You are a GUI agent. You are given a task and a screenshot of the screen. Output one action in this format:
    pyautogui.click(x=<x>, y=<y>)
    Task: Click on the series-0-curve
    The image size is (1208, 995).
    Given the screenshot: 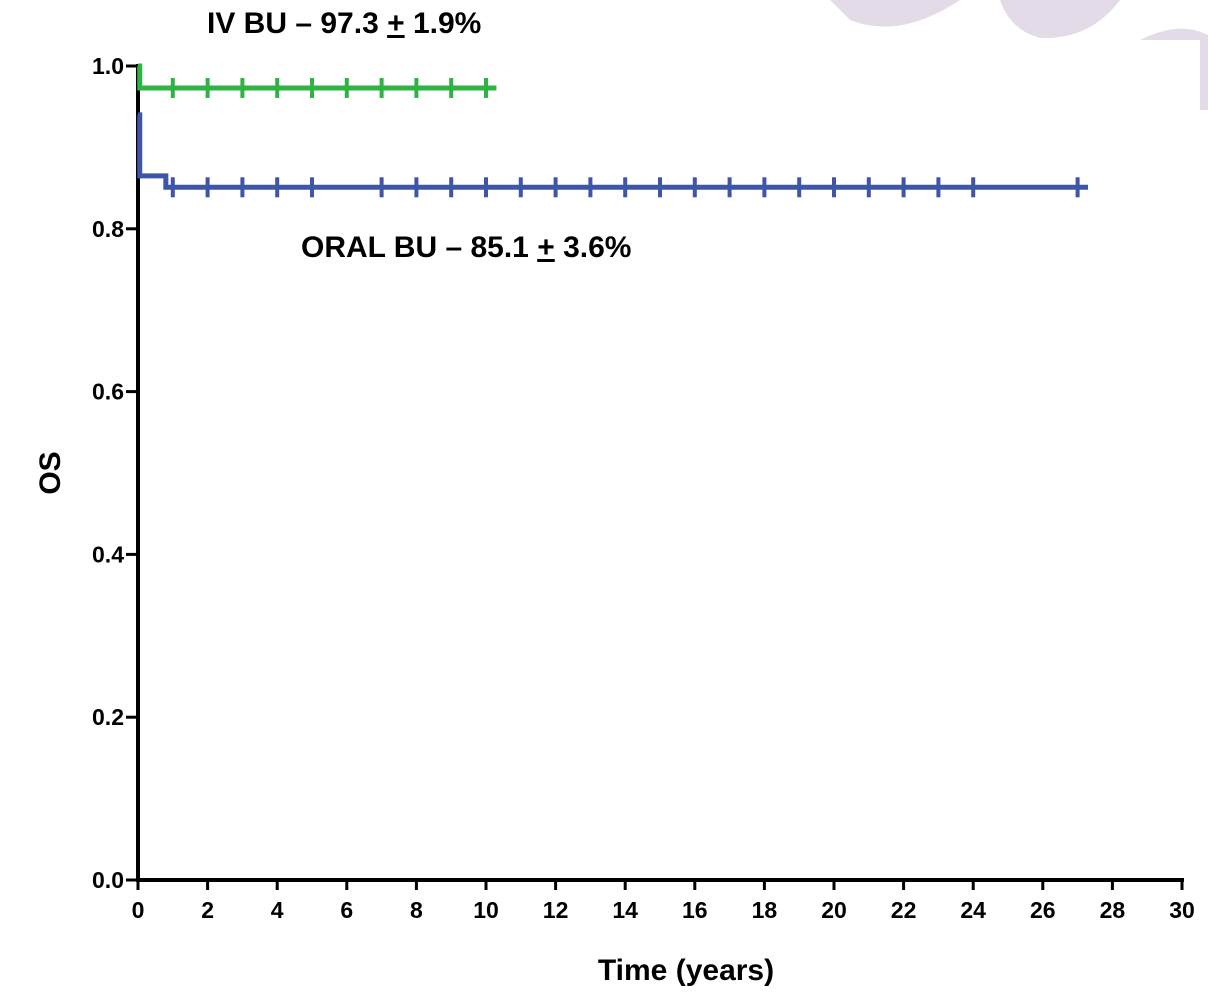 What is the action you would take?
    pyautogui.click(x=317, y=77)
    